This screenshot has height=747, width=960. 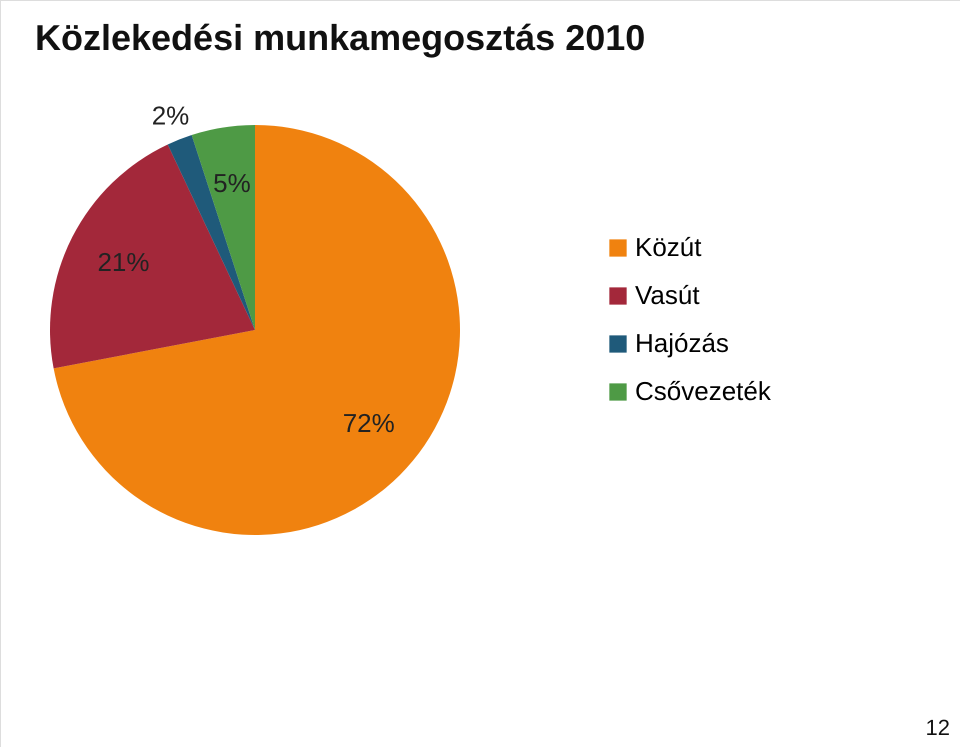 What do you see at coordinates (667, 295) in the screenshot?
I see `legend-label: Vasút` at bounding box center [667, 295].